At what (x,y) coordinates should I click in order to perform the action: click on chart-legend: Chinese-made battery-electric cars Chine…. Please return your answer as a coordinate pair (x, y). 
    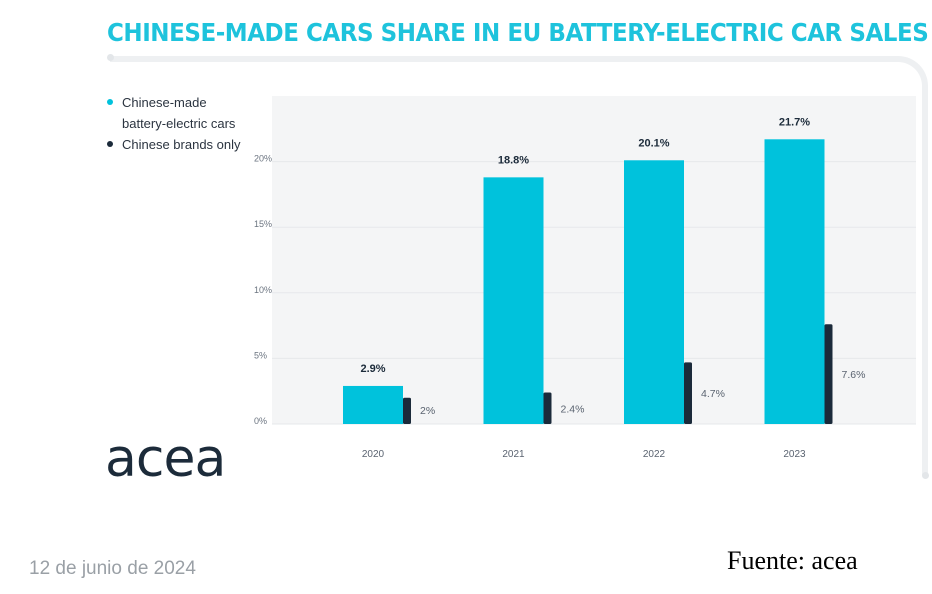
    Looking at the image, I should click on (174, 123).